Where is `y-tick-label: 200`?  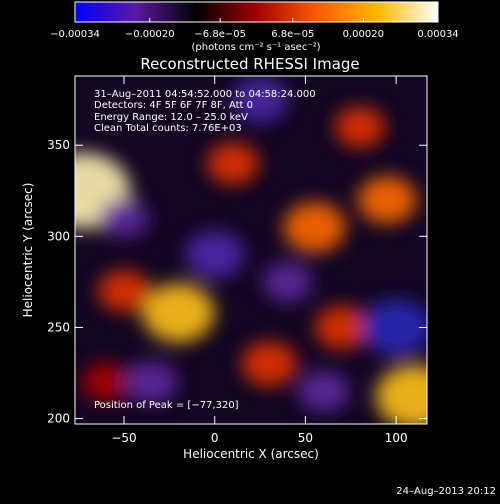
y-tick-label: 200 is located at coordinates (58, 419).